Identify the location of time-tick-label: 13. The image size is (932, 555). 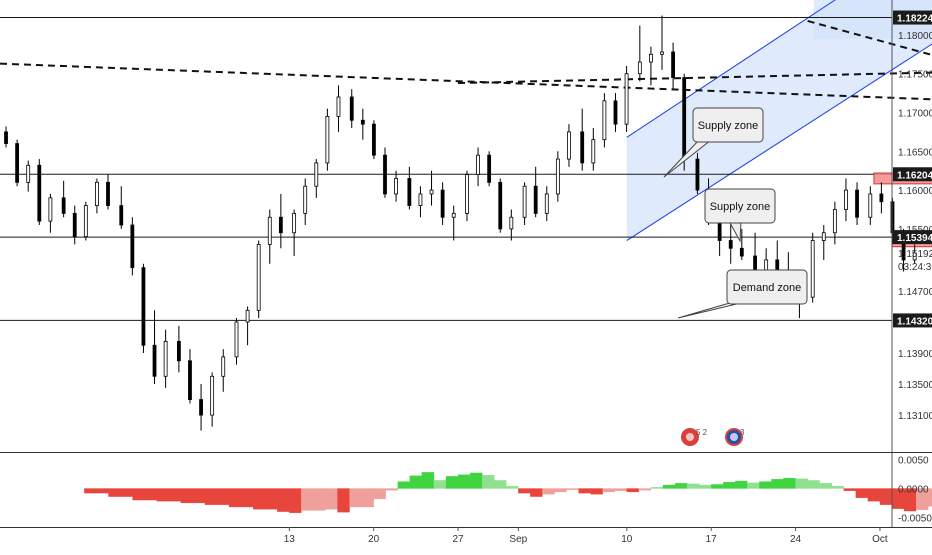
(290, 539).